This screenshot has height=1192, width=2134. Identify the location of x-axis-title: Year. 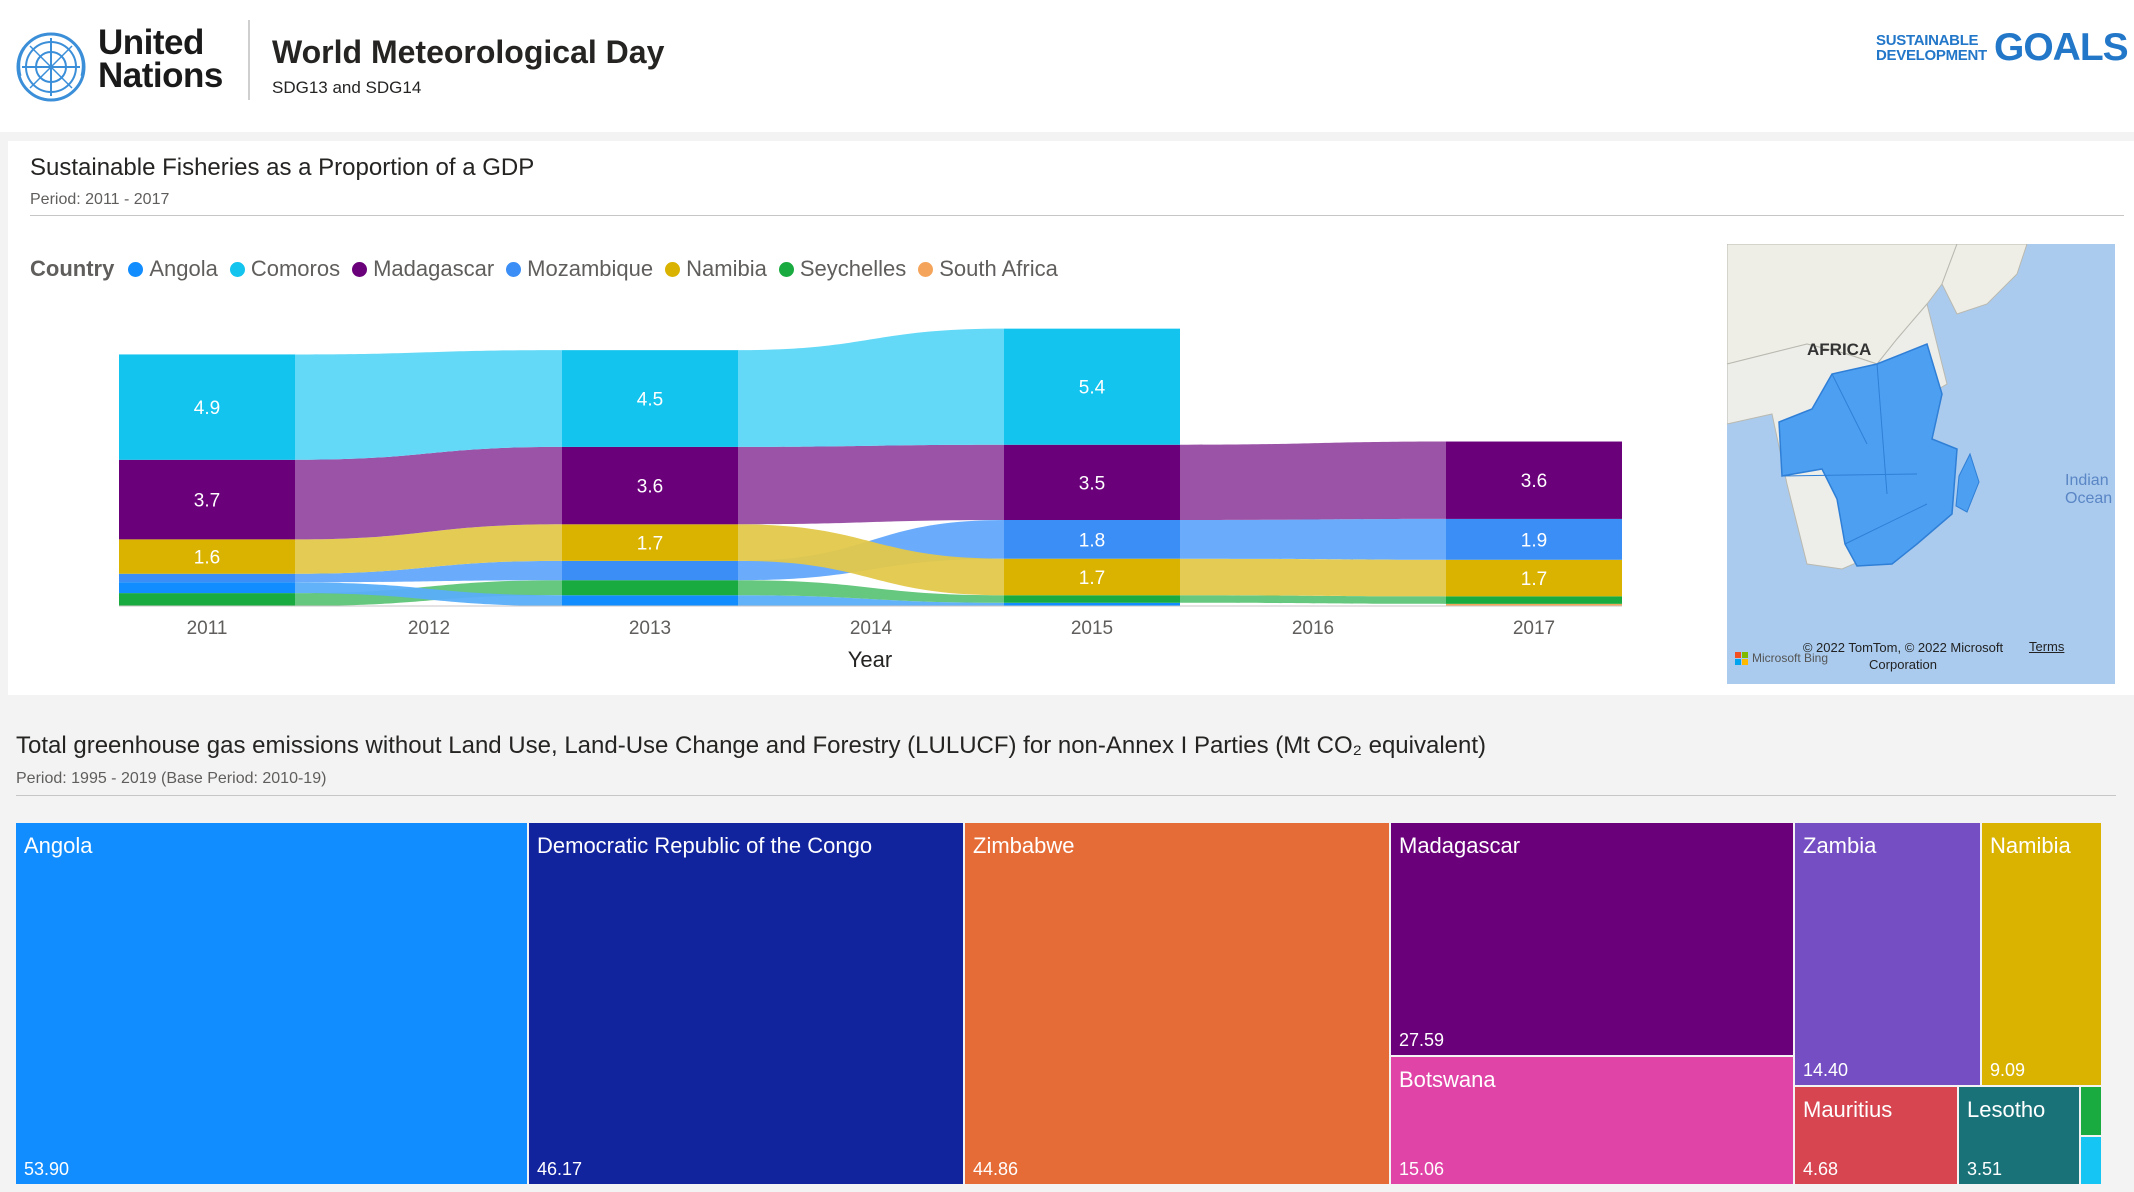
(870, 659).